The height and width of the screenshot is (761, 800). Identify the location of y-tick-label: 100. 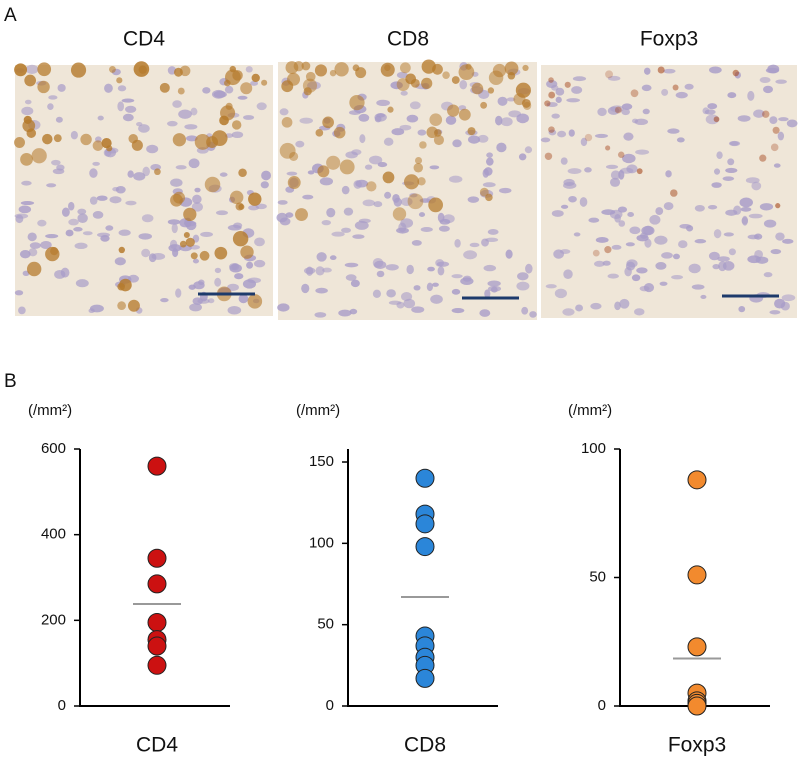
(593, 448).